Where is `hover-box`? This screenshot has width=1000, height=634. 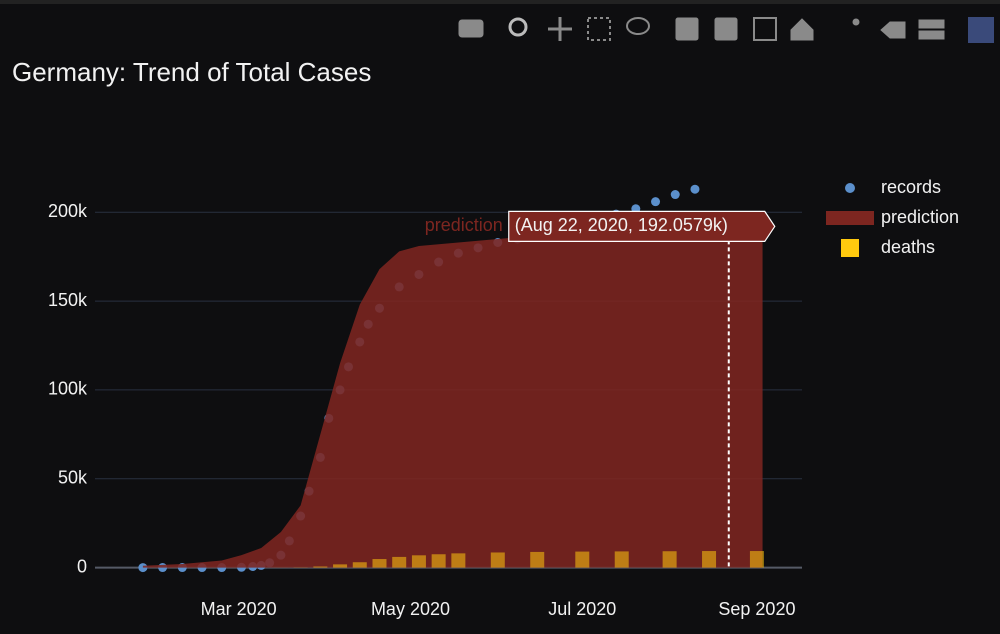 hover-box is located at coordinates (642, 226).